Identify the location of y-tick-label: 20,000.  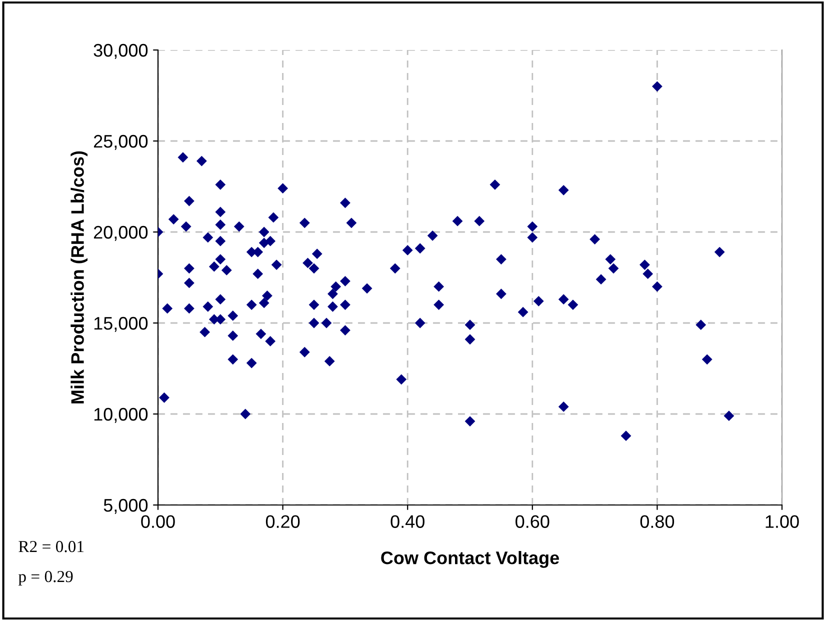
(121, 233).